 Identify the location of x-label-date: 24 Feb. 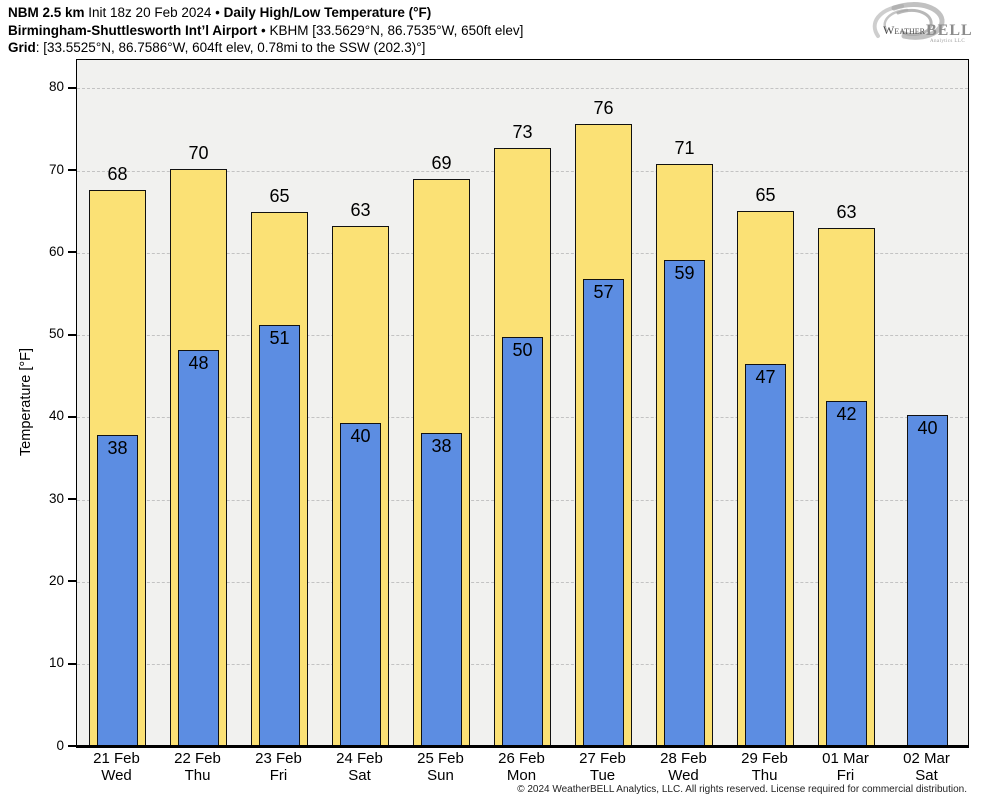
(359, 758).